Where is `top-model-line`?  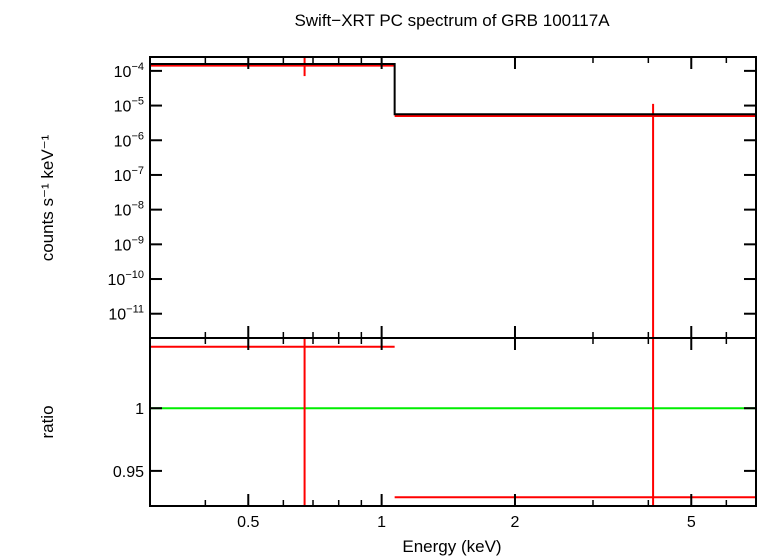
top-model-line is located at coordinates (453, 89).